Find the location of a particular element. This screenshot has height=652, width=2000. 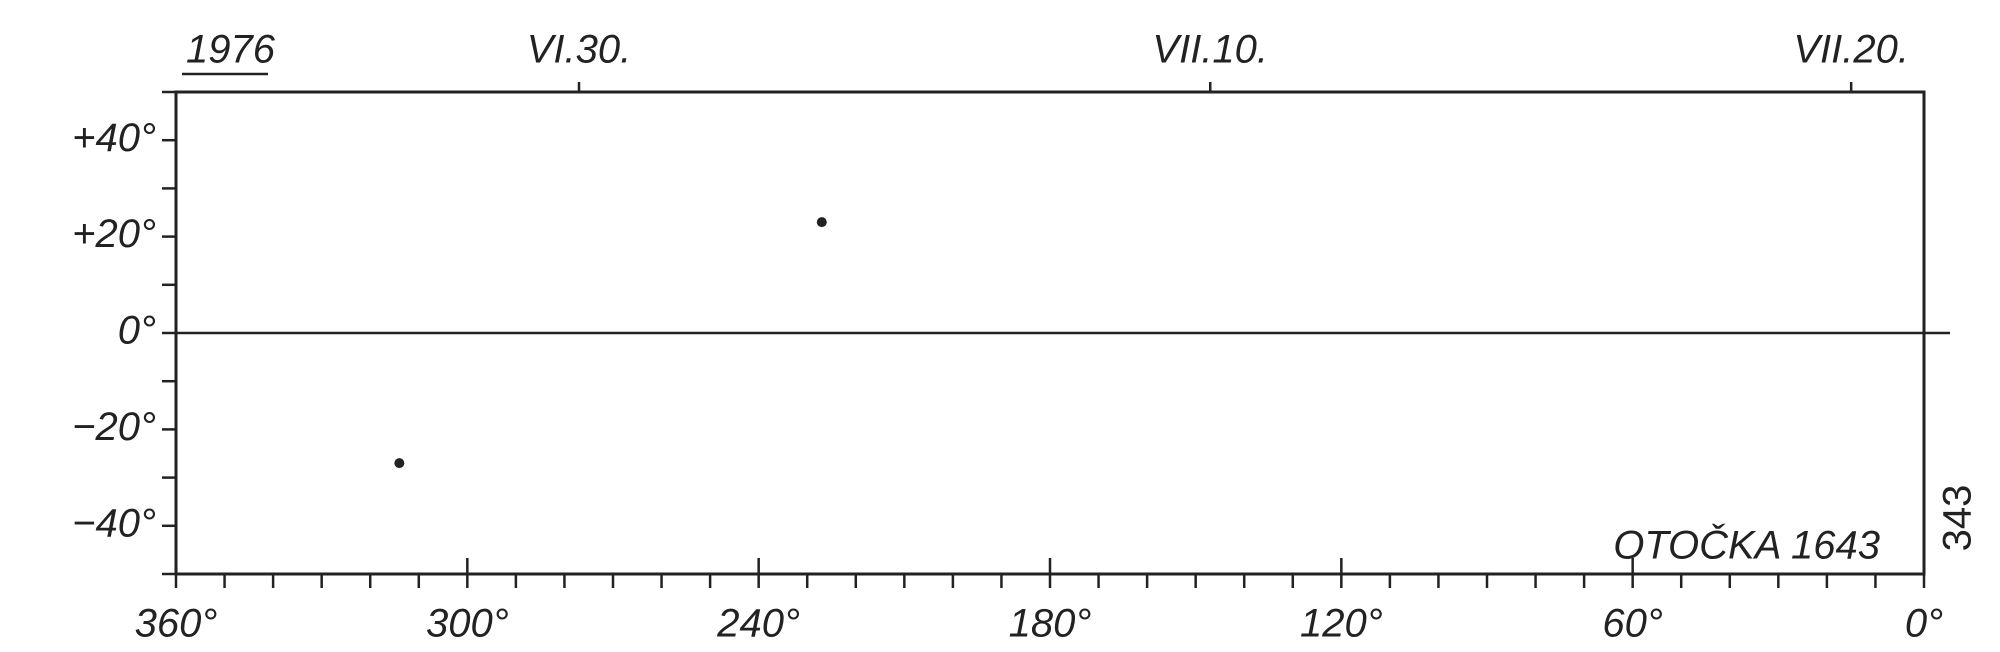

y-tick-label: −40° is located at coordinates (114, 523).